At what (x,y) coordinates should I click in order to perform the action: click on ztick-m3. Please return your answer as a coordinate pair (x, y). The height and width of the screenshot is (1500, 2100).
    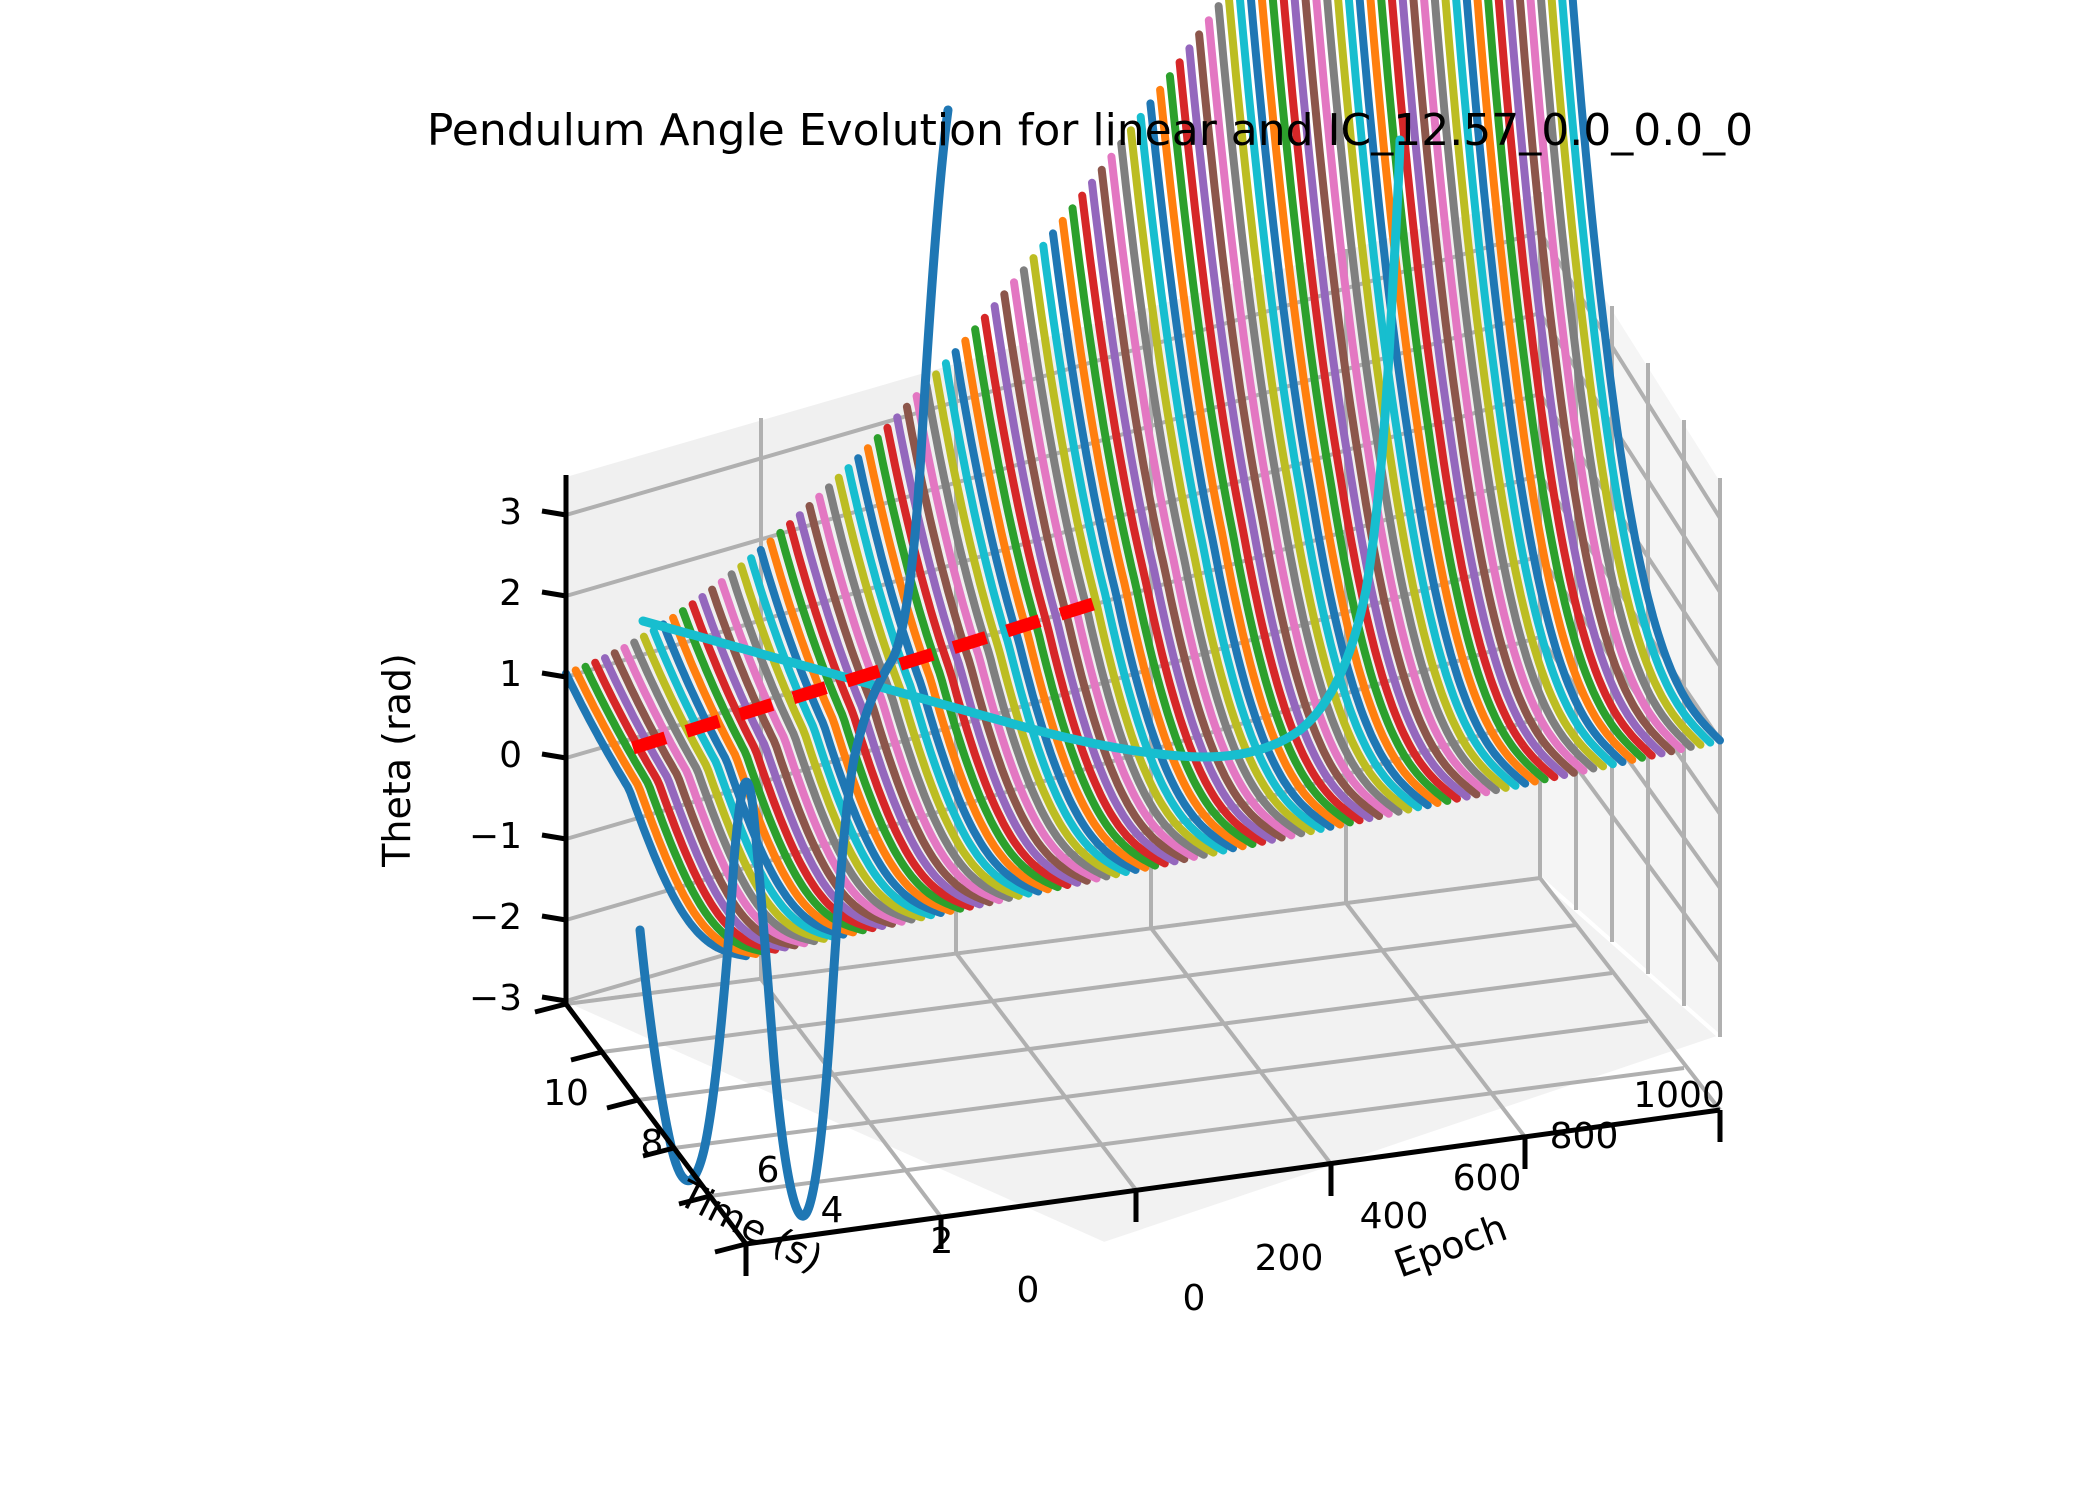
    Looking at the image, I should click on (554, 999).